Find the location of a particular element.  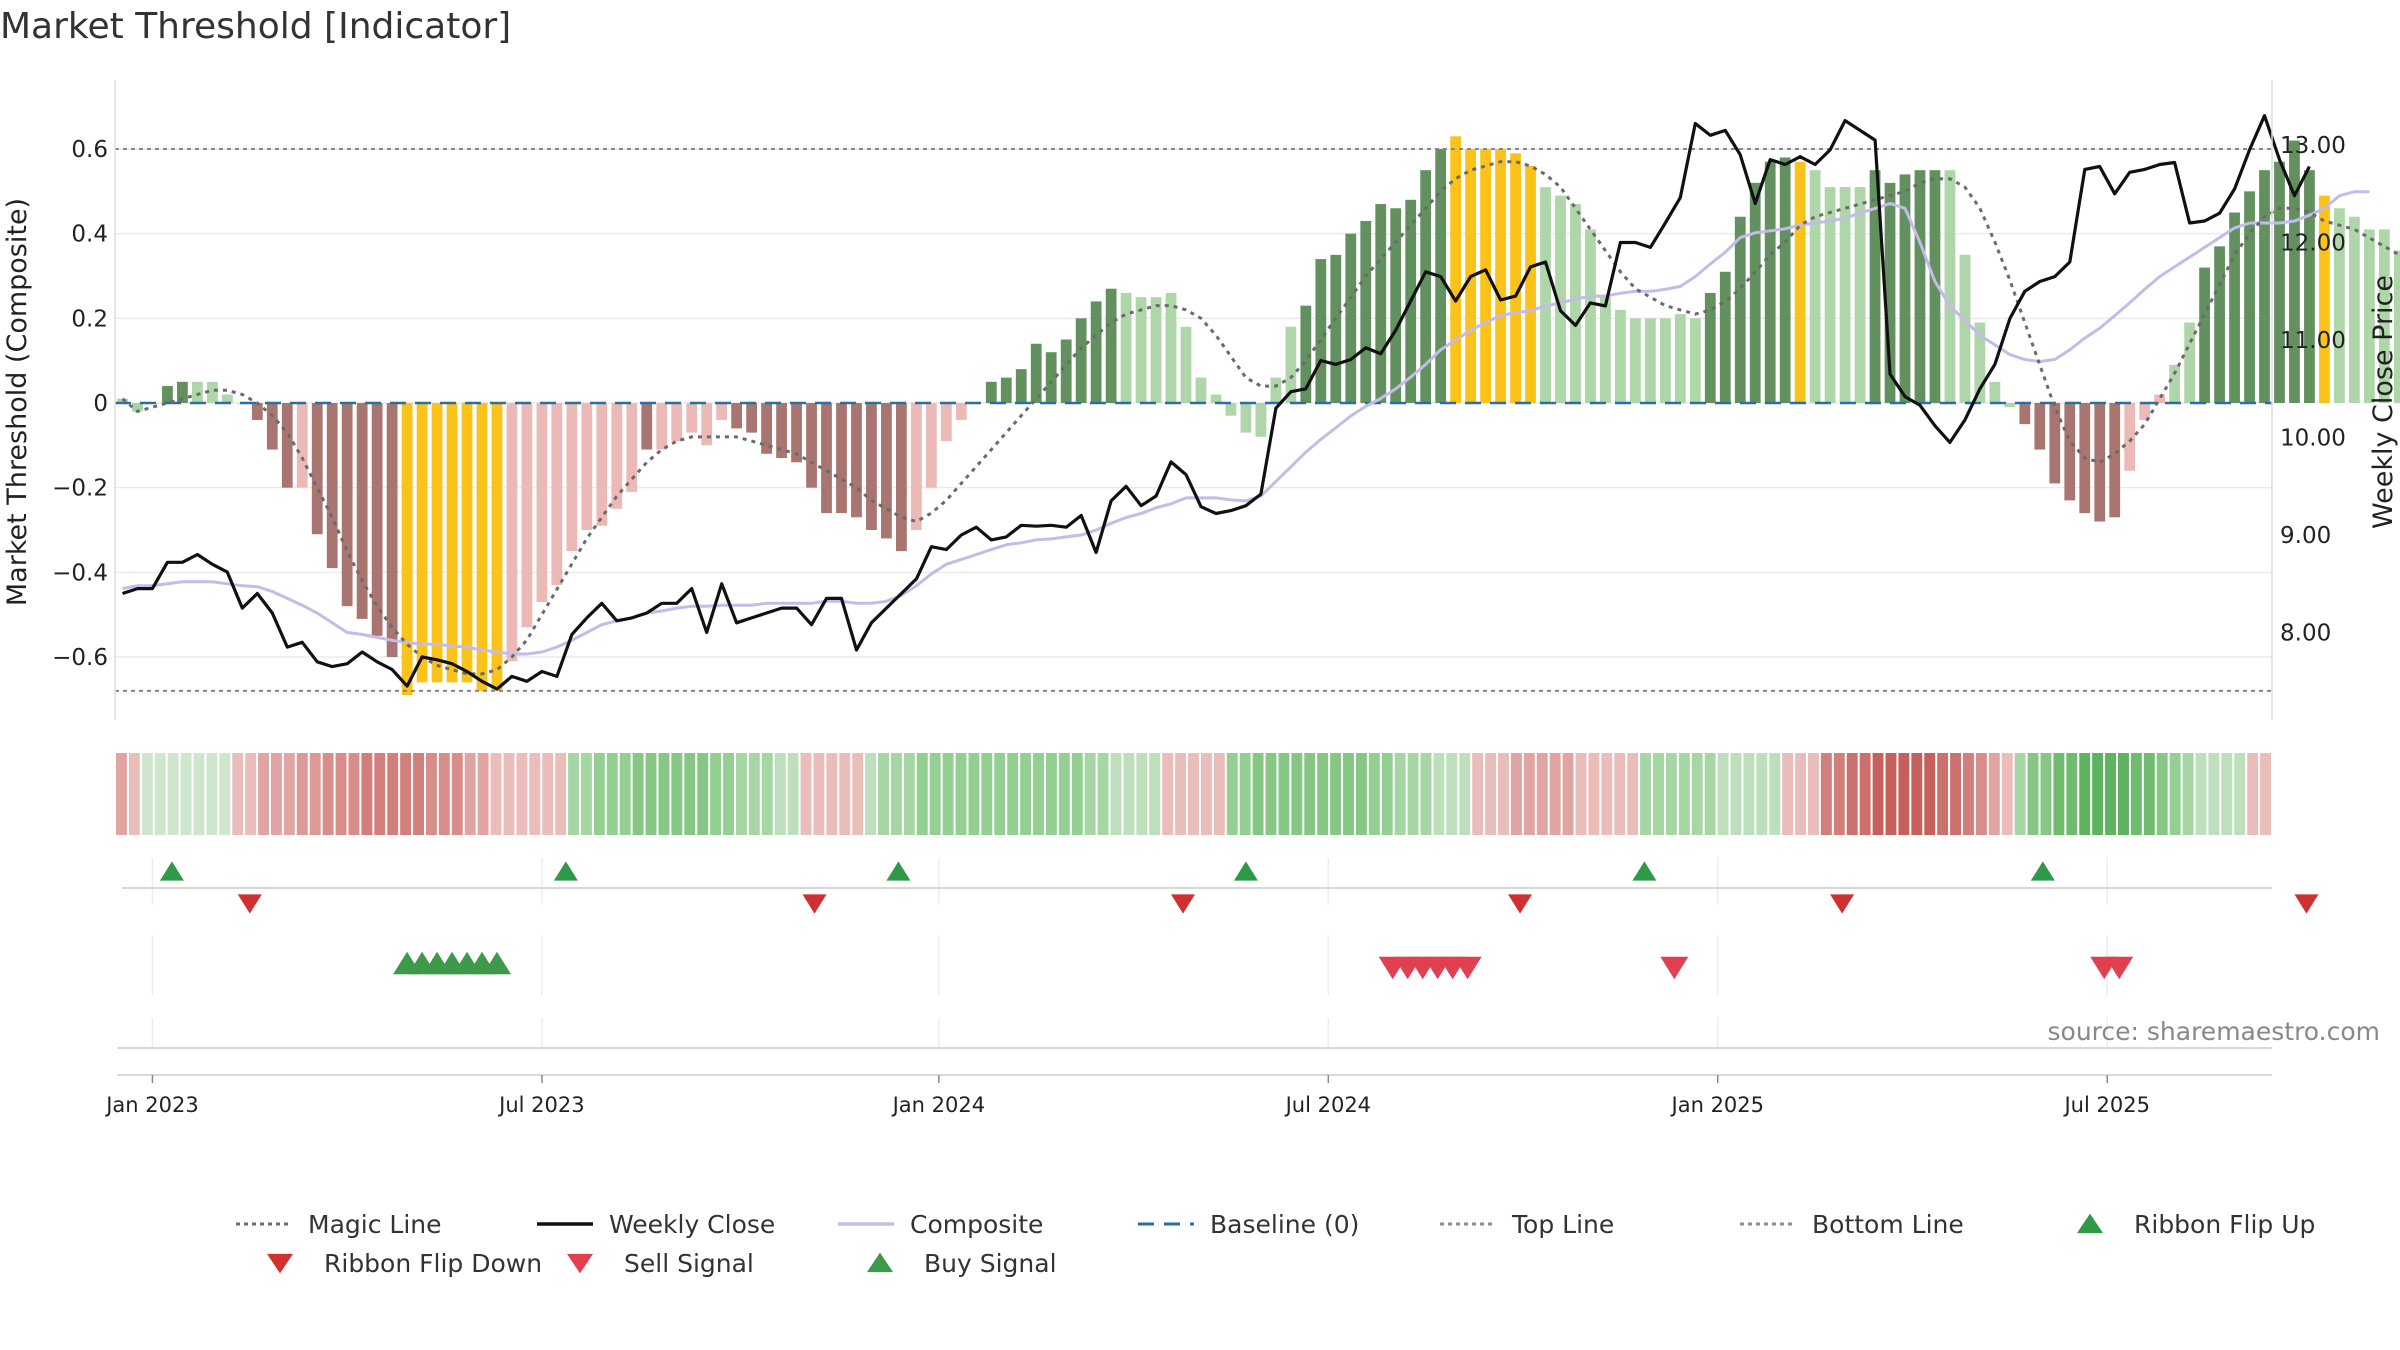

right-tick-label: 8.00 is located at coordinates (2305, 634).